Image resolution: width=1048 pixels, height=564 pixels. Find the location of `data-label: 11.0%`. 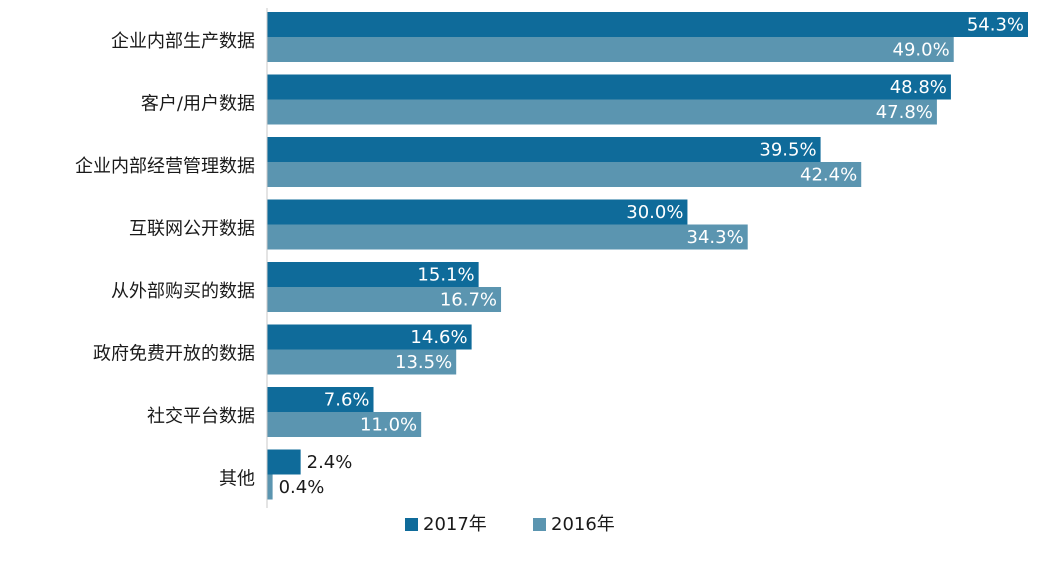

data-label: 11.0% is located at coordinates (388, 425).